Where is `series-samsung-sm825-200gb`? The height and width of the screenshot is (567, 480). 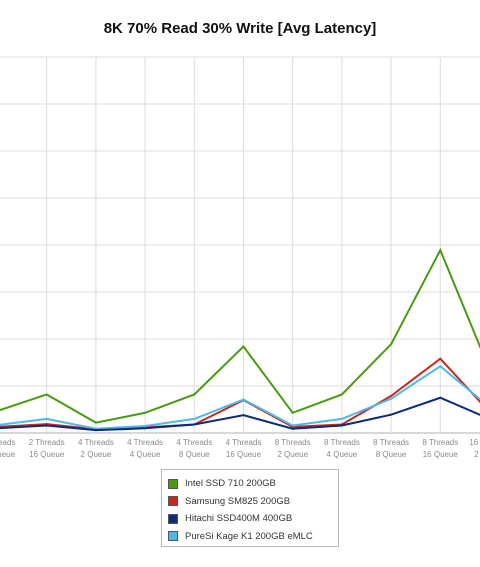
series-samsung-sm825-200gb is located at coordinates (240, 394).